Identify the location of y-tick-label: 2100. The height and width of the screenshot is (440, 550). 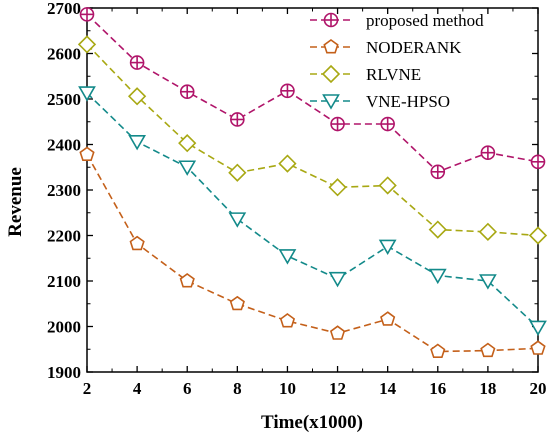
(64, 281).